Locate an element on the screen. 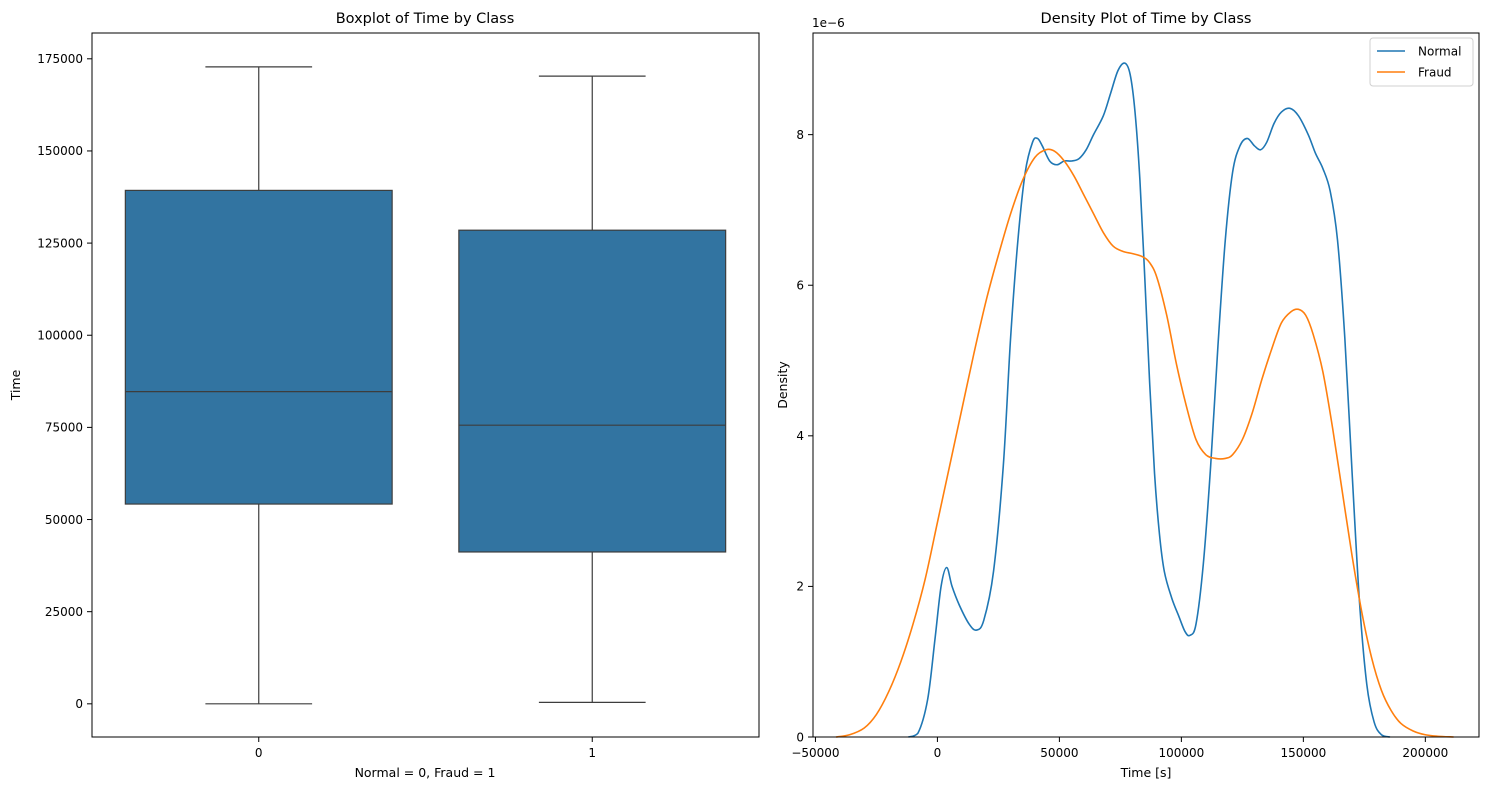 Image resolution: width=1489 pixels, height=794 pixels. box-1-body is located at coordinates (592, 391).